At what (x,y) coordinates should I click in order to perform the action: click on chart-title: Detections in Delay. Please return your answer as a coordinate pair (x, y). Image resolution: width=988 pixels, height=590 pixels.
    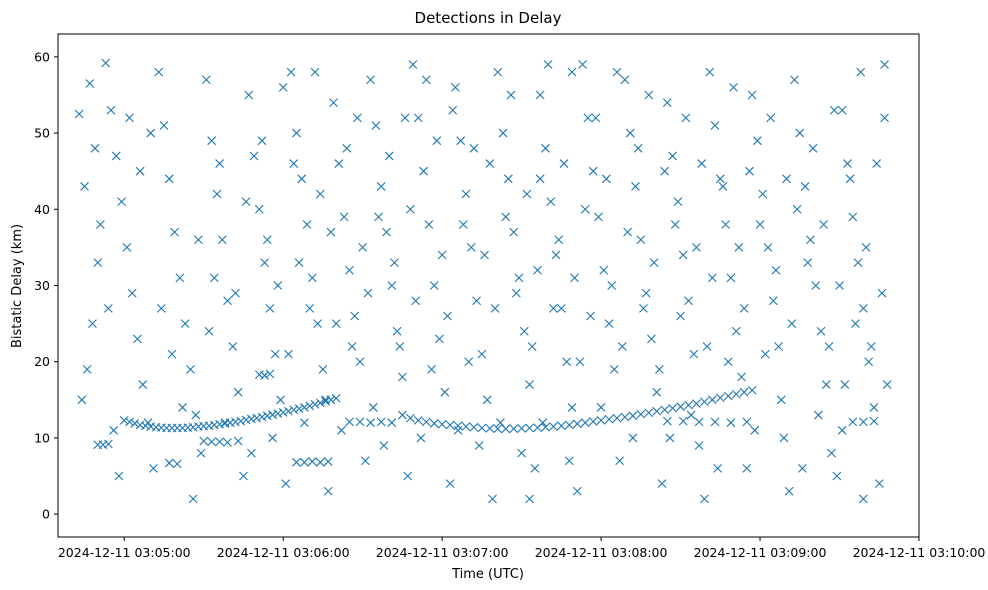
    Looking at the image, I should click on (488, 18).